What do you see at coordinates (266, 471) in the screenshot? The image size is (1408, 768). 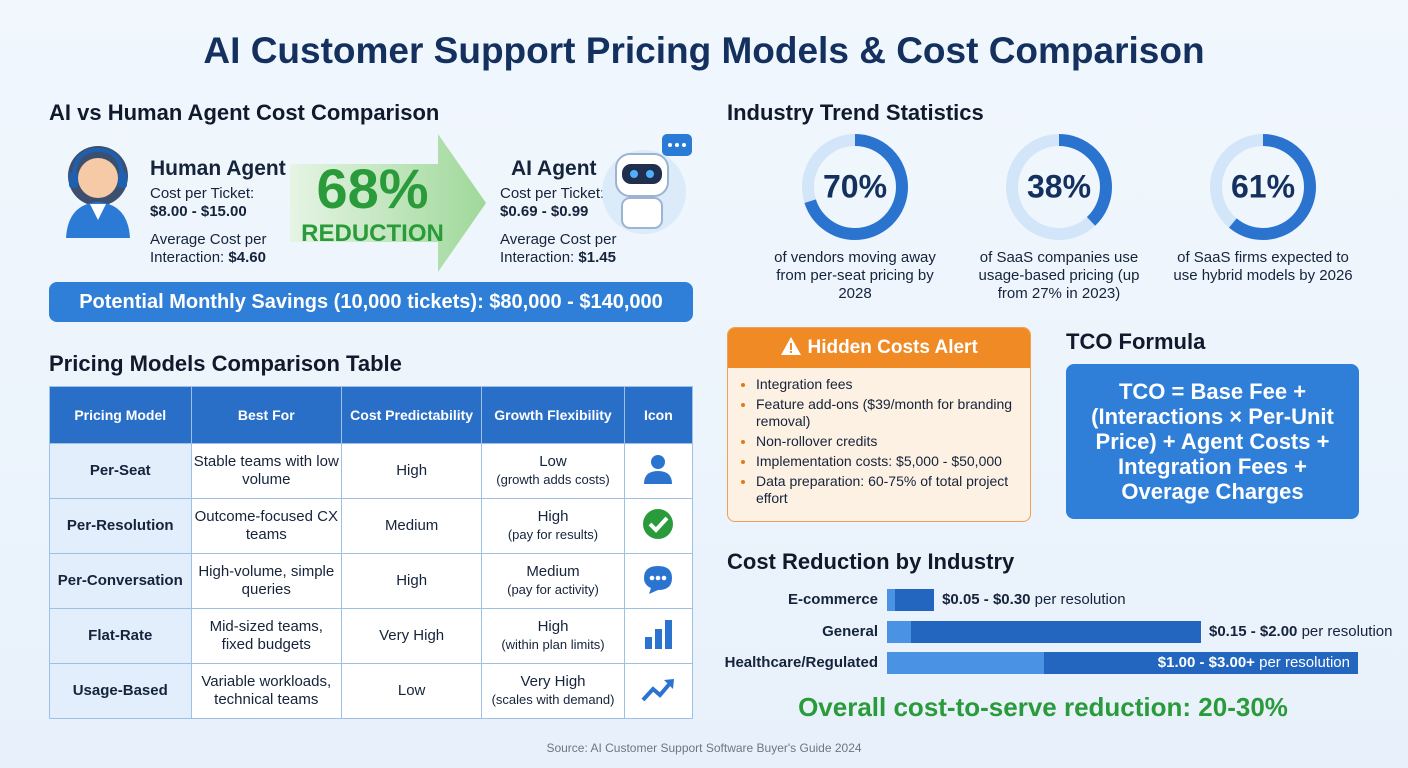 I see `cell: Stable teams with low volume` at bounding box center [266, 471].